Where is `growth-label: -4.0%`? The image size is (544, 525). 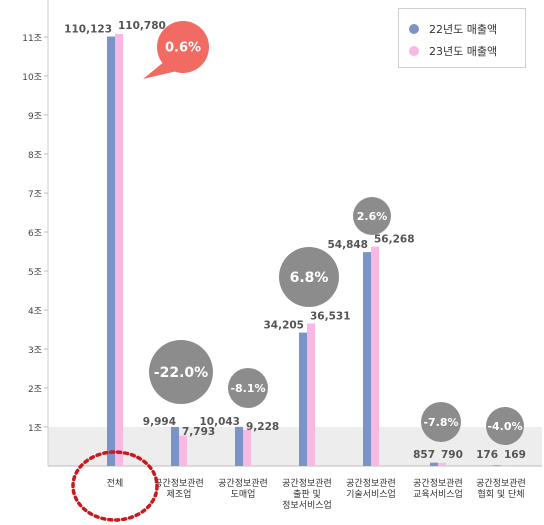
growth-label: -4.0% is located at coordinates (504, 426).